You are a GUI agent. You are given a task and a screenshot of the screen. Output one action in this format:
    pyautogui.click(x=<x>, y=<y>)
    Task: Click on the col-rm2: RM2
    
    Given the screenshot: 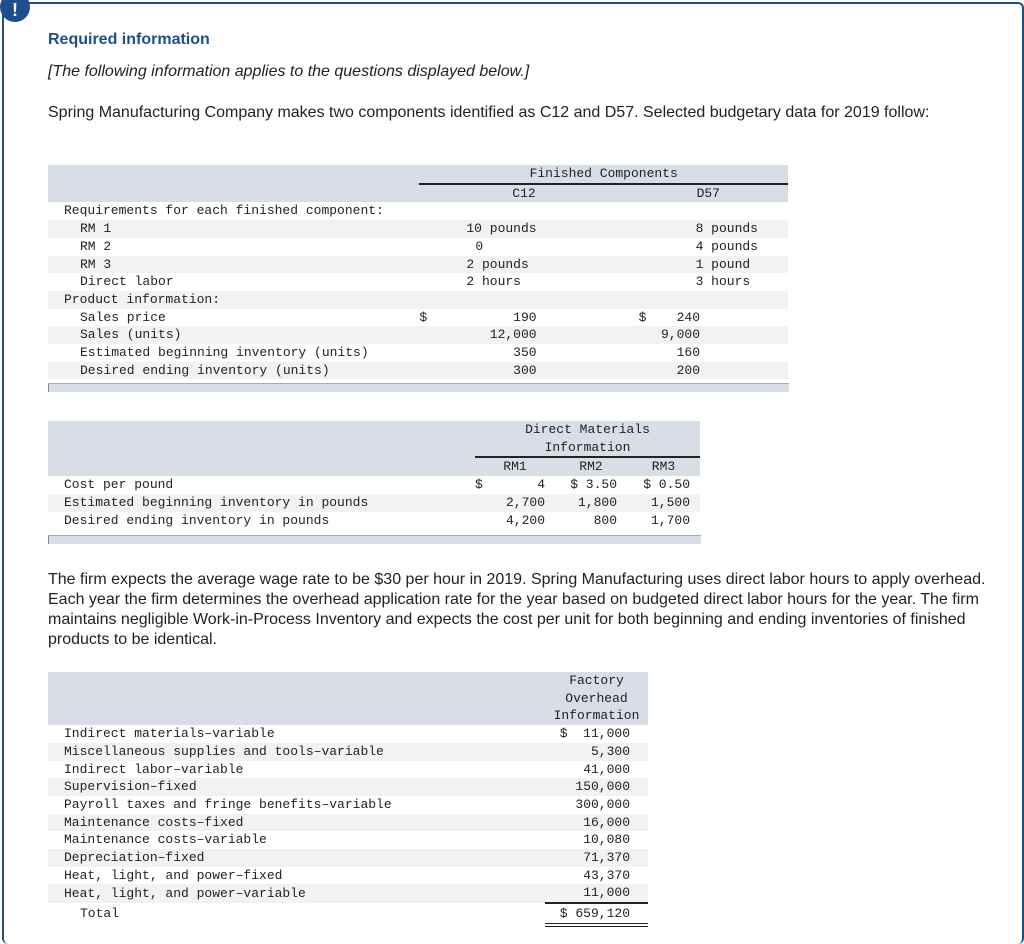 What is the action you would take?
    pyautogui.click(x=591, y=467)
    